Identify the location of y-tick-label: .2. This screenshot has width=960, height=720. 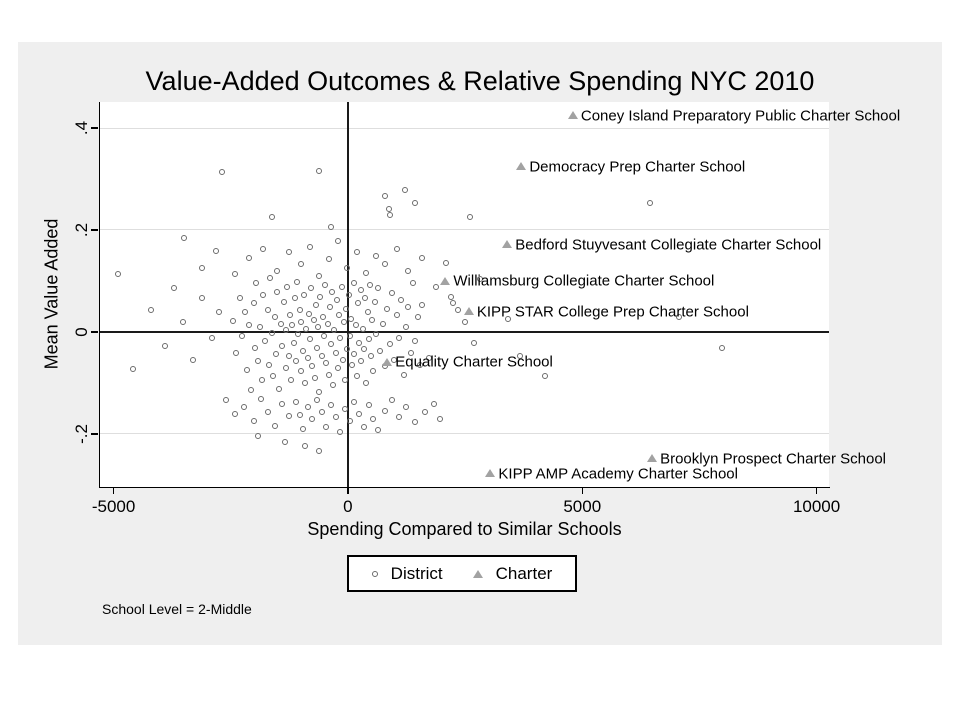
(81, 230).